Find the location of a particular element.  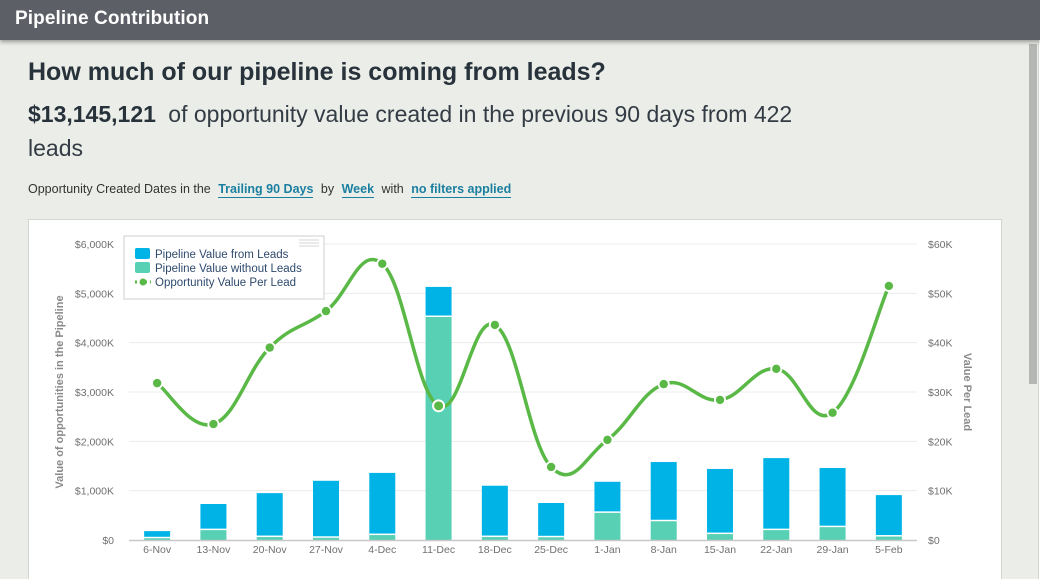

bar-pipeline-value-from-leads-15-jan is located at coordinates (720, 500).